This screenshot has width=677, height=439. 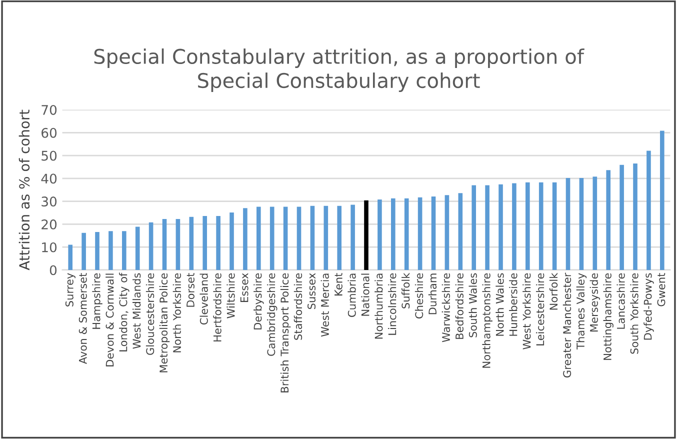 I want to click on x-tick-label: British Transport Police, so click(x=285, y=332).